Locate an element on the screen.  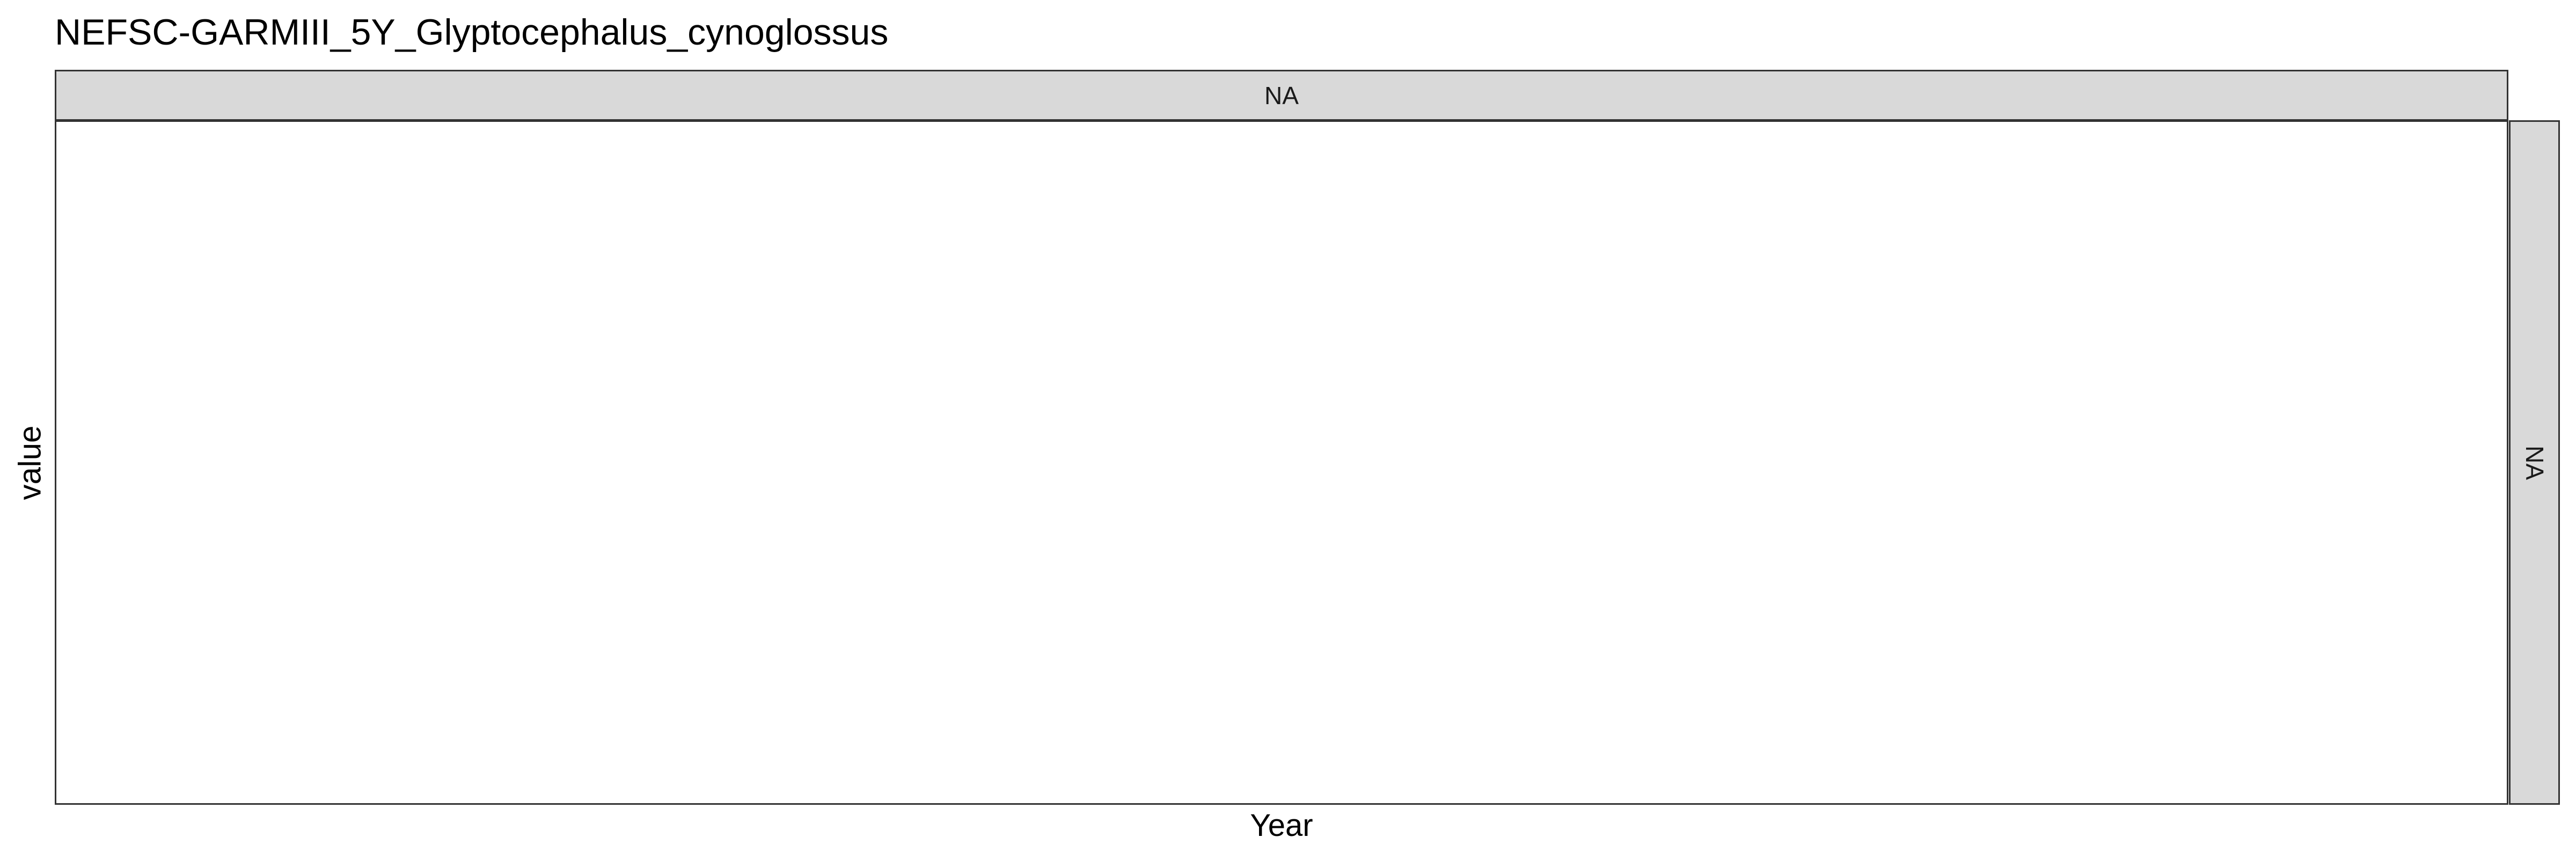
facet-strip-top: NA is located at coordinates (1281, 95).